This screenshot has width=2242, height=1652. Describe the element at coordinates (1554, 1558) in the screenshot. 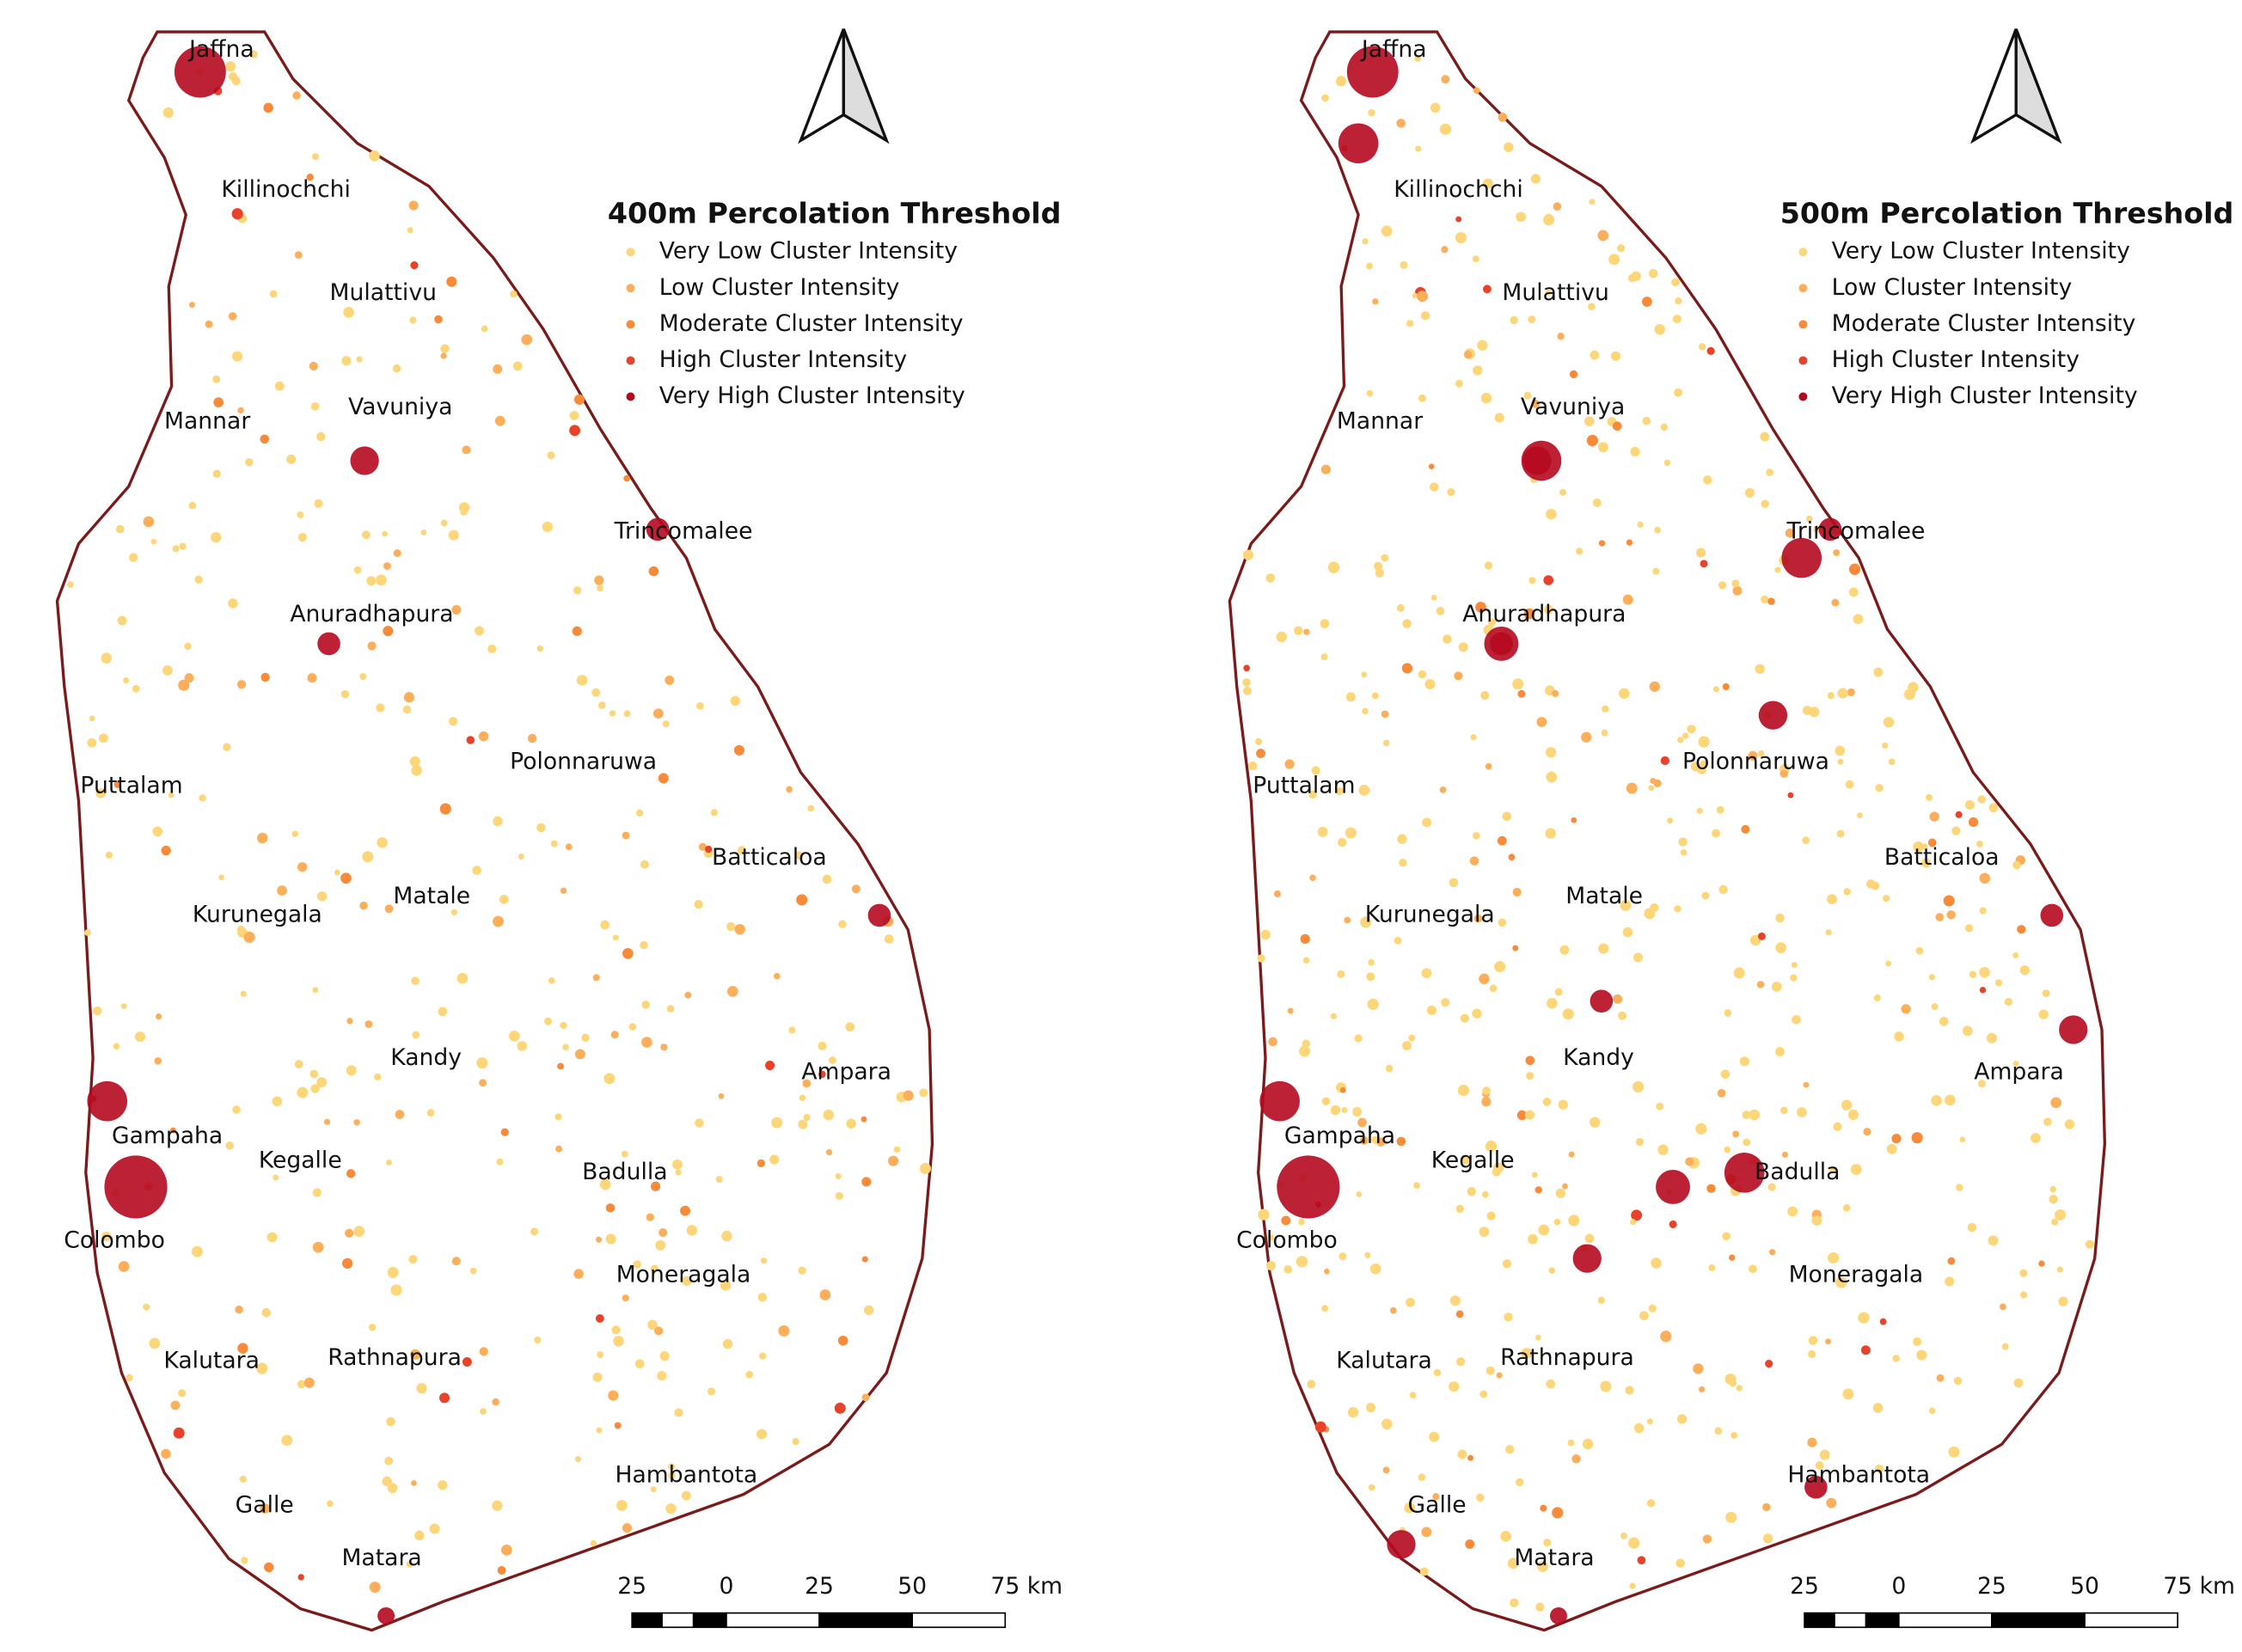

I see `district-label: Matara` at that location.